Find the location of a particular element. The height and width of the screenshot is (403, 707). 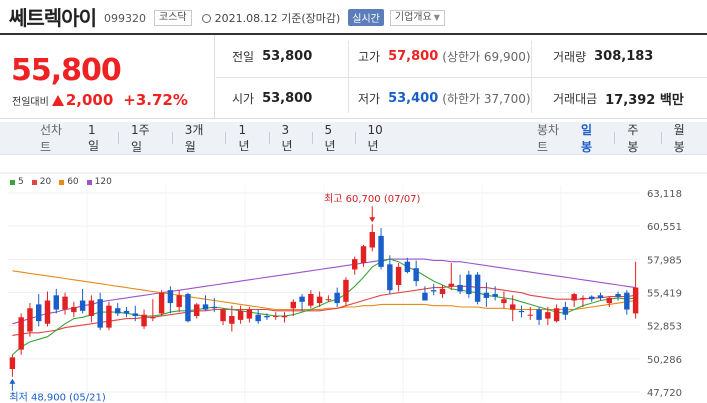

y-tick-label: 57,985 is located at coordinates (664, 260).